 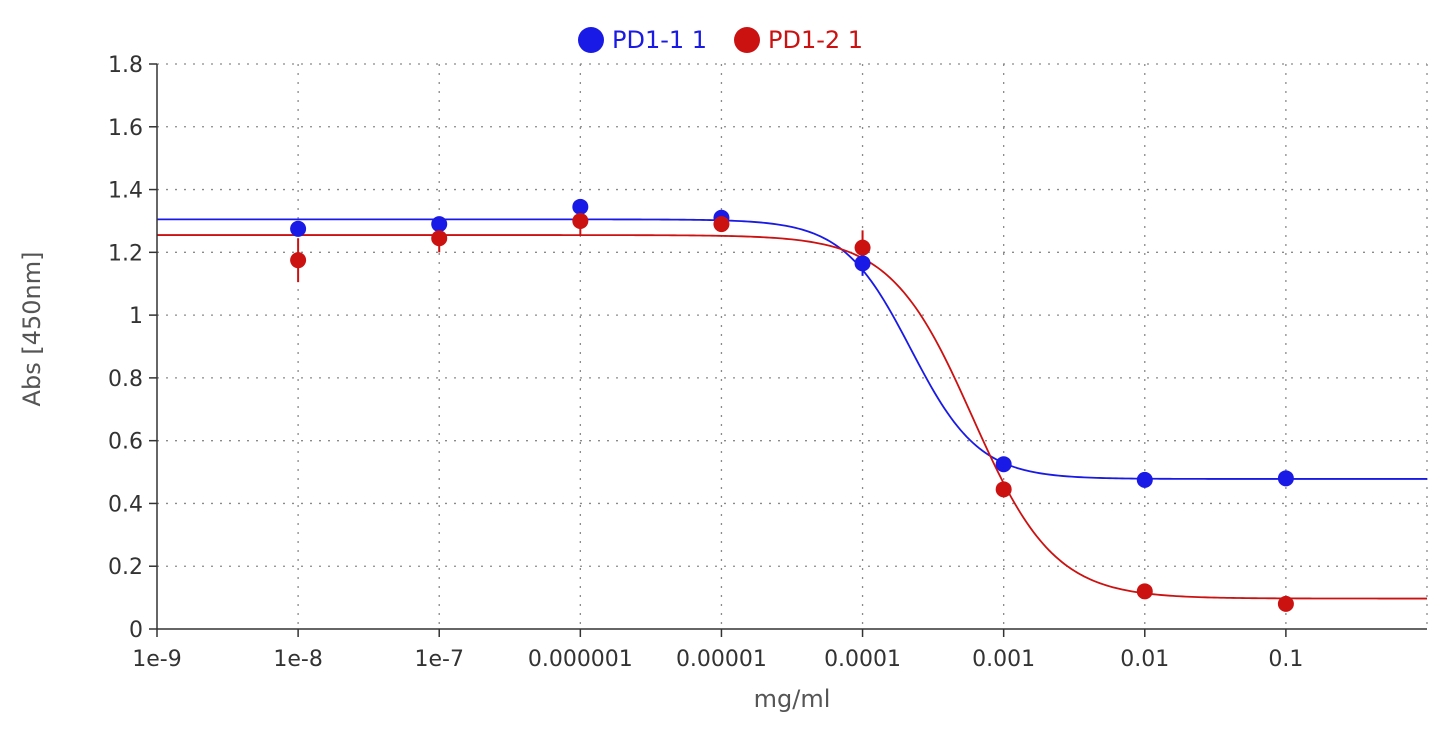 What do you see at coordinates (815, 40) in the screenshot?
I see `legend-label: PD1-2 1` at bounding box center [815, 40].